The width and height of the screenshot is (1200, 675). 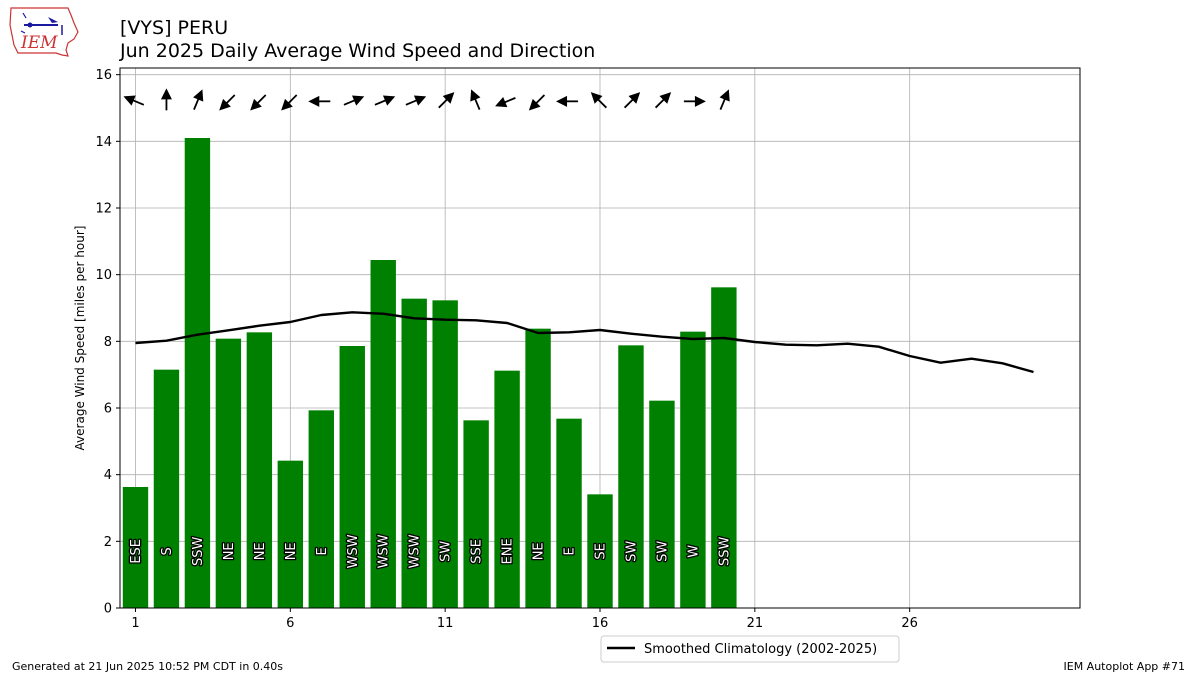 I want to click on y-tick-label: 10, so click(x=103, y=275).